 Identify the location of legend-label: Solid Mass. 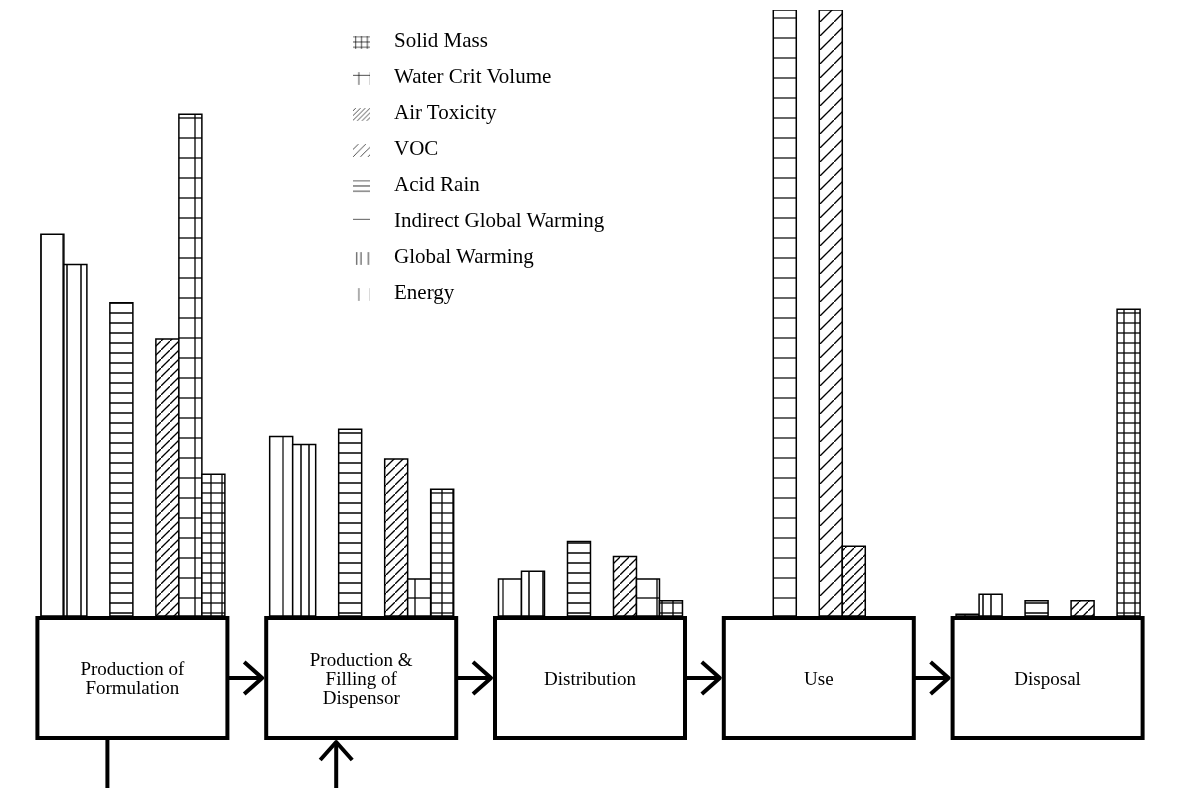
(441, 40).